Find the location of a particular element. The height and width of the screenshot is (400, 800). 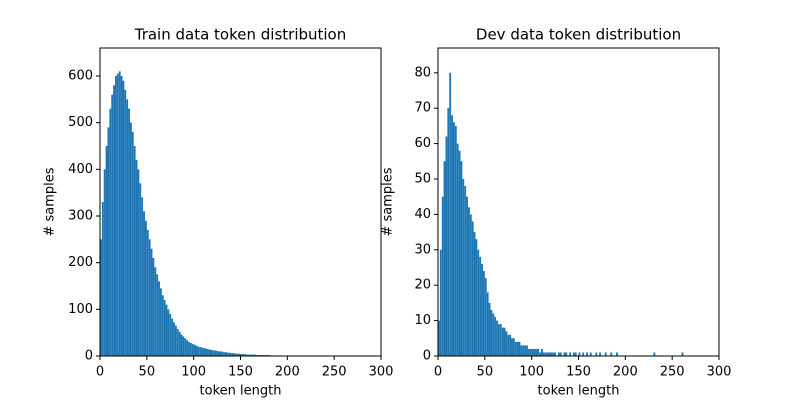

y-tick-label: 10 is located at coordinates (422, 320).